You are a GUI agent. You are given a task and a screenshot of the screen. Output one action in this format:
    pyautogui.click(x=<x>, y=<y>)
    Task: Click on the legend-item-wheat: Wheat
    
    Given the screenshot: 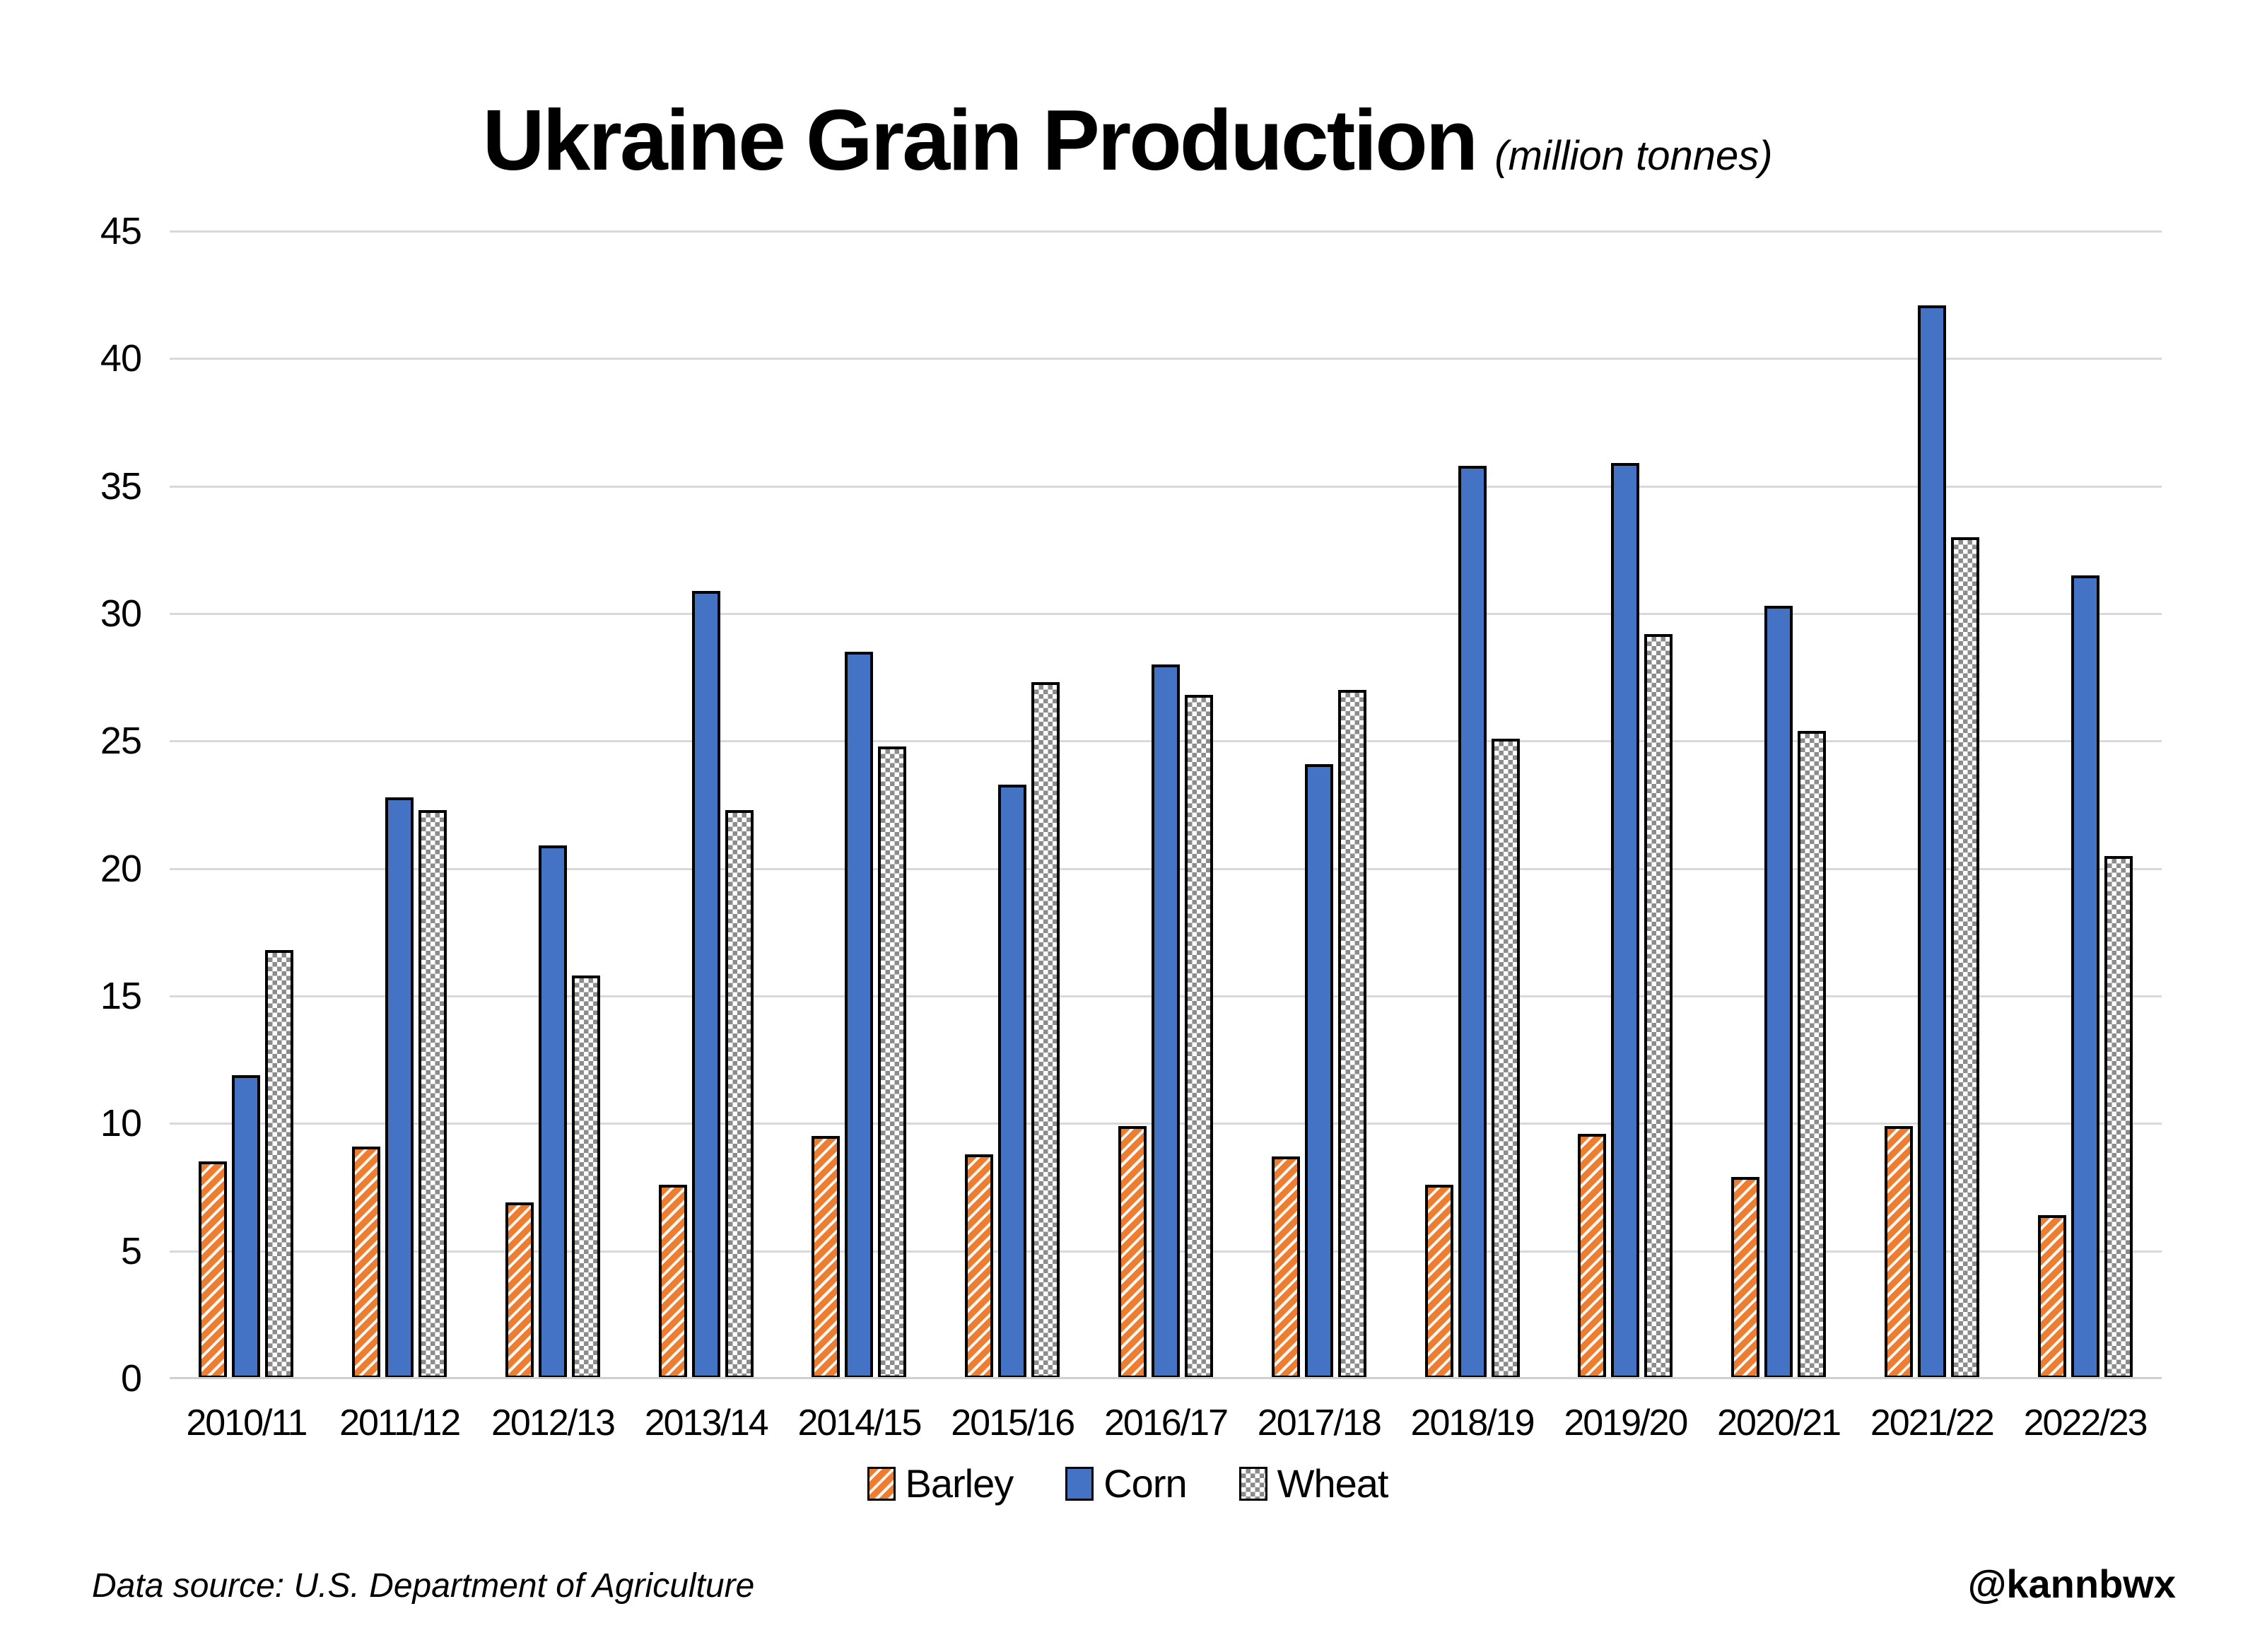 What is the action you would take?
    pyautogui.click(x=1313, y=1483)
    